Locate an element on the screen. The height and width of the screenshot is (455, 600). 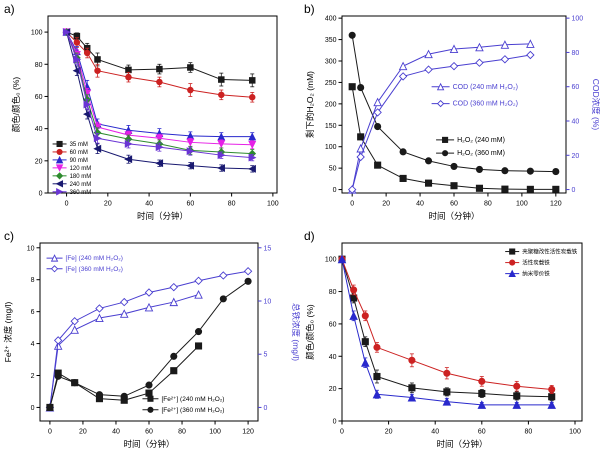
panel-c-legend-entry-fe-360-mm-h-o: [Fe] (360 mM H₂O₂) is located at coordinates (94, 269).